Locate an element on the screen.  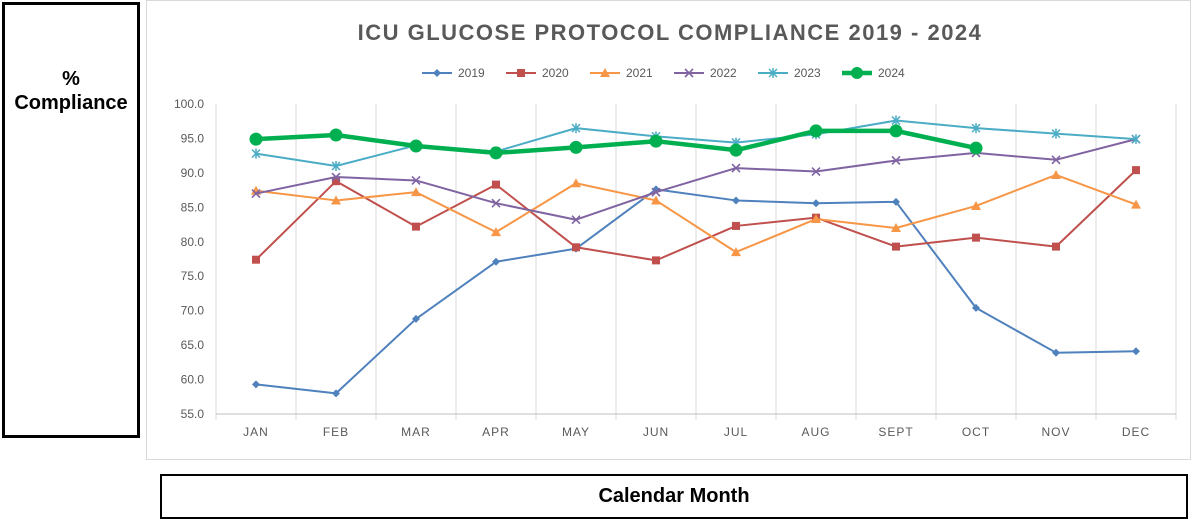
legend-label: 2021 is located at coordinates (639, 73).